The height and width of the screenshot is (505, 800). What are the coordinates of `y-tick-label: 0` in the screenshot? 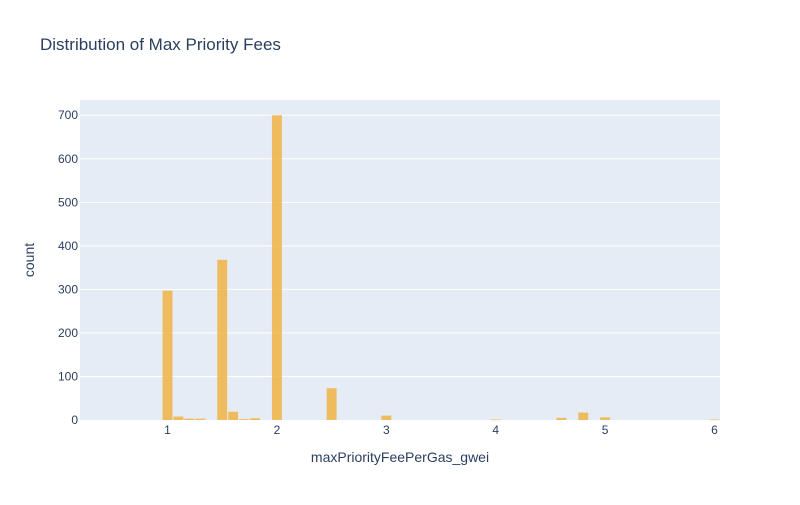 It's located at (74, 420).